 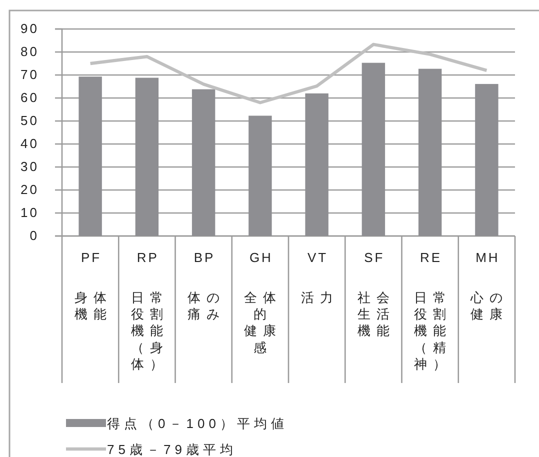 I want to click on y-tick-label: 60, so click(x=29, y=98).